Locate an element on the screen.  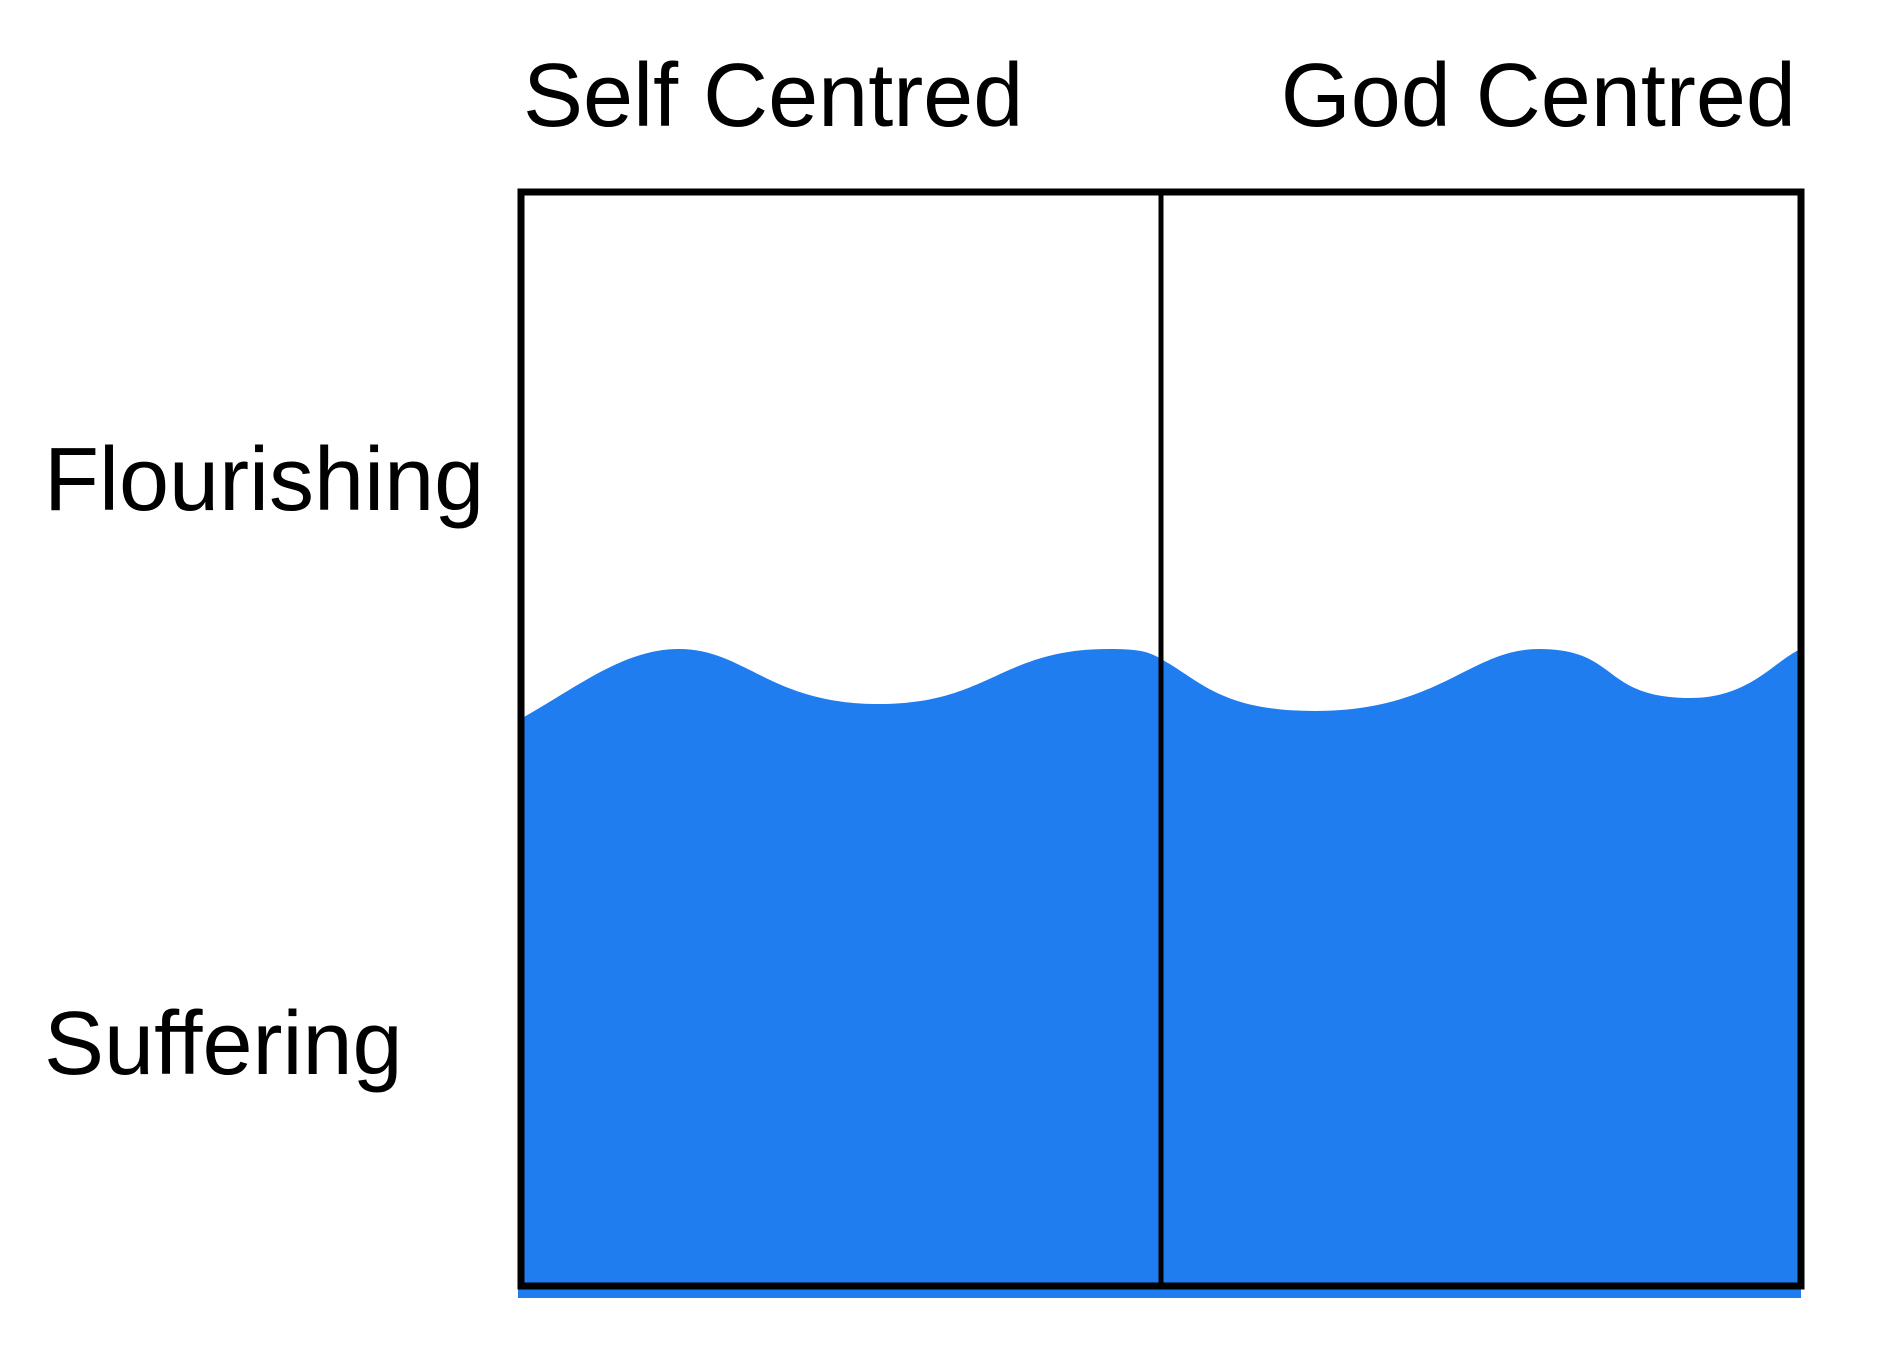
row-label: Flourishing is located at coordinates (264, 480).